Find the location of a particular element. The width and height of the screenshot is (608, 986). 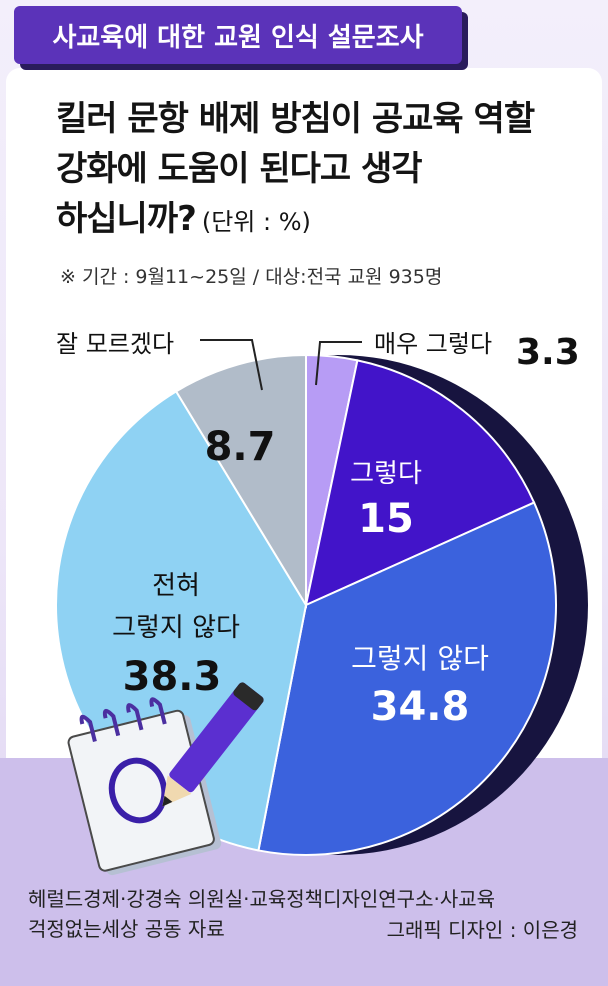

header-title: 사교육에 대한 교원 인식 설문조사 is located at coordinates (238, 35).